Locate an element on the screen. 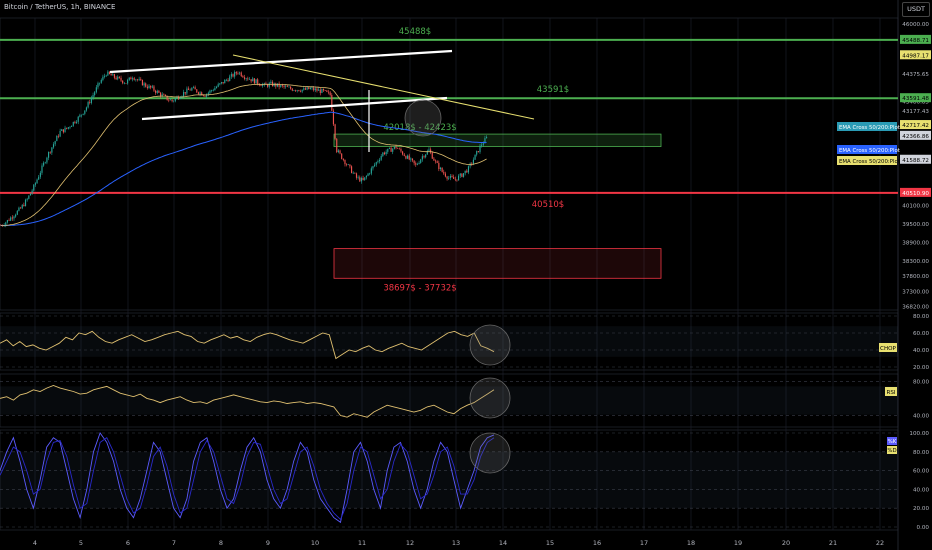  level-label: 45488$ is located at coordinates (415, 32).